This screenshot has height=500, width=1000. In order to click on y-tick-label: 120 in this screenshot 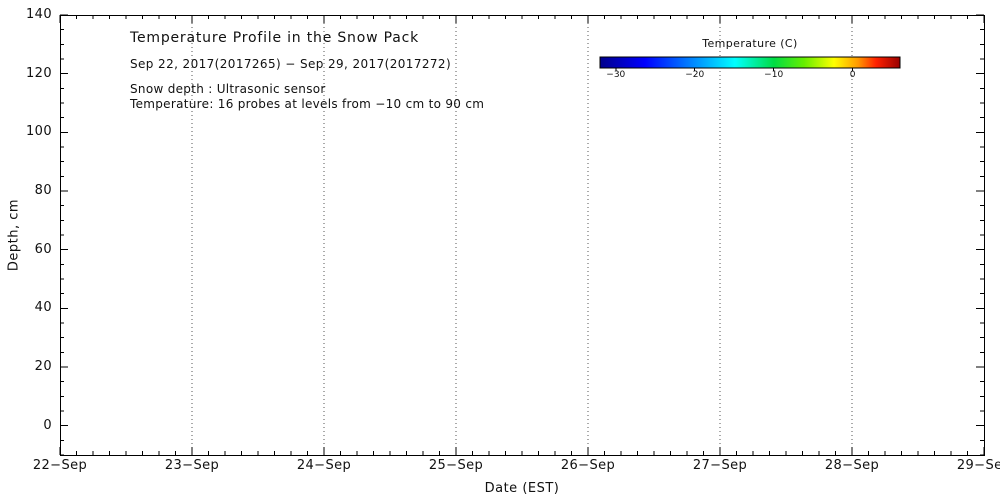, I will do `click(38, 73)`.